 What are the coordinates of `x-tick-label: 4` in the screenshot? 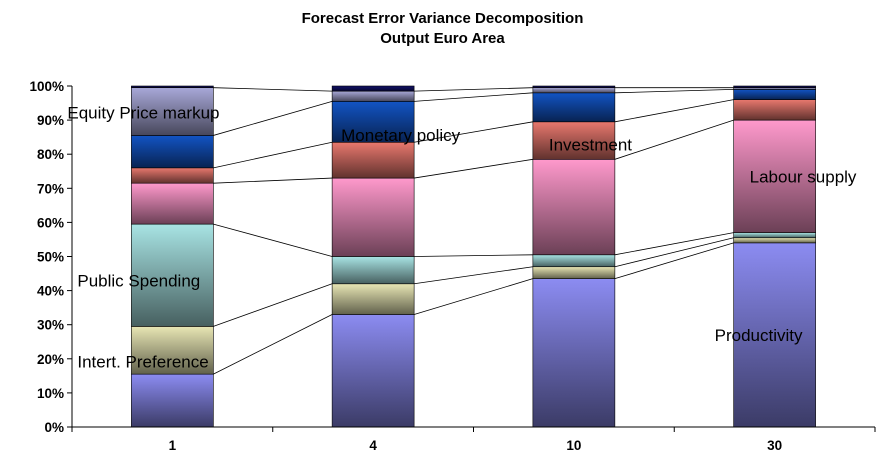 It's located at (373, 445).